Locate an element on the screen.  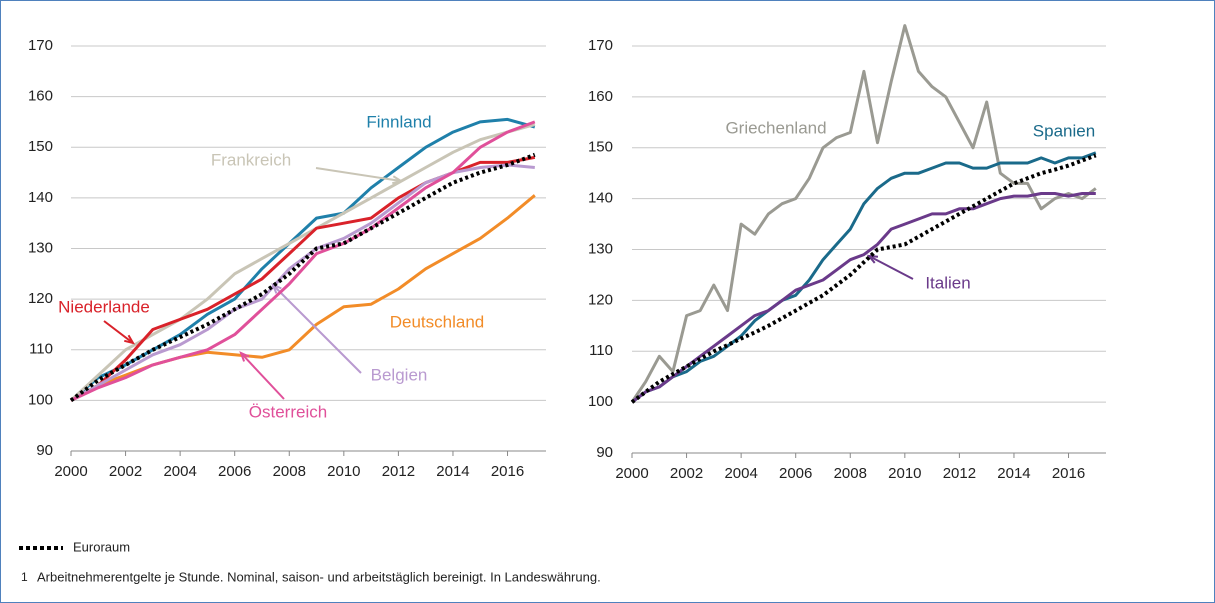
series-label: Niederlande is located at coordinates (104, 306).